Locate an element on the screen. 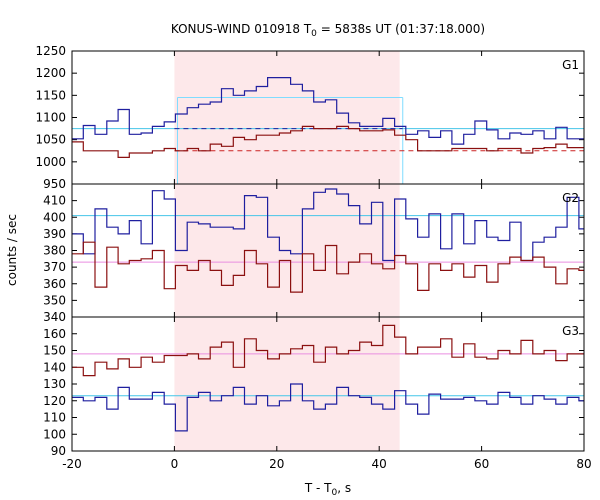 Image resolution: width=600 pixels, height=500 pixels. y-tick-label: 350 is located at coordinates (54, 300).